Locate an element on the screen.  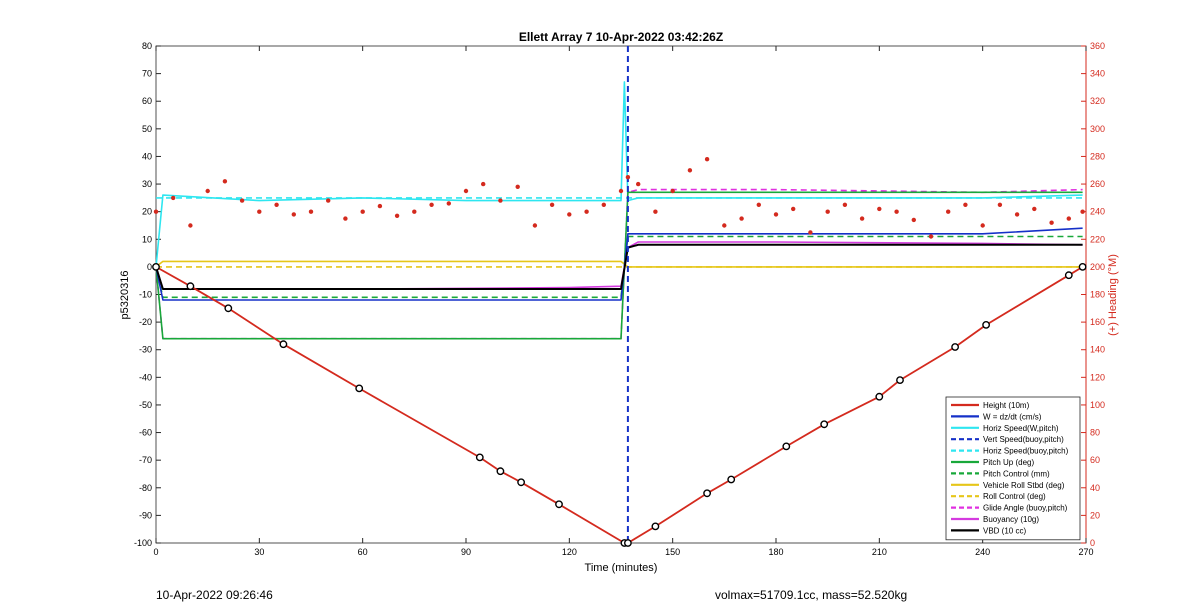
series-line-w-dz-dt-cm-s is located at coordinates (619, 264).